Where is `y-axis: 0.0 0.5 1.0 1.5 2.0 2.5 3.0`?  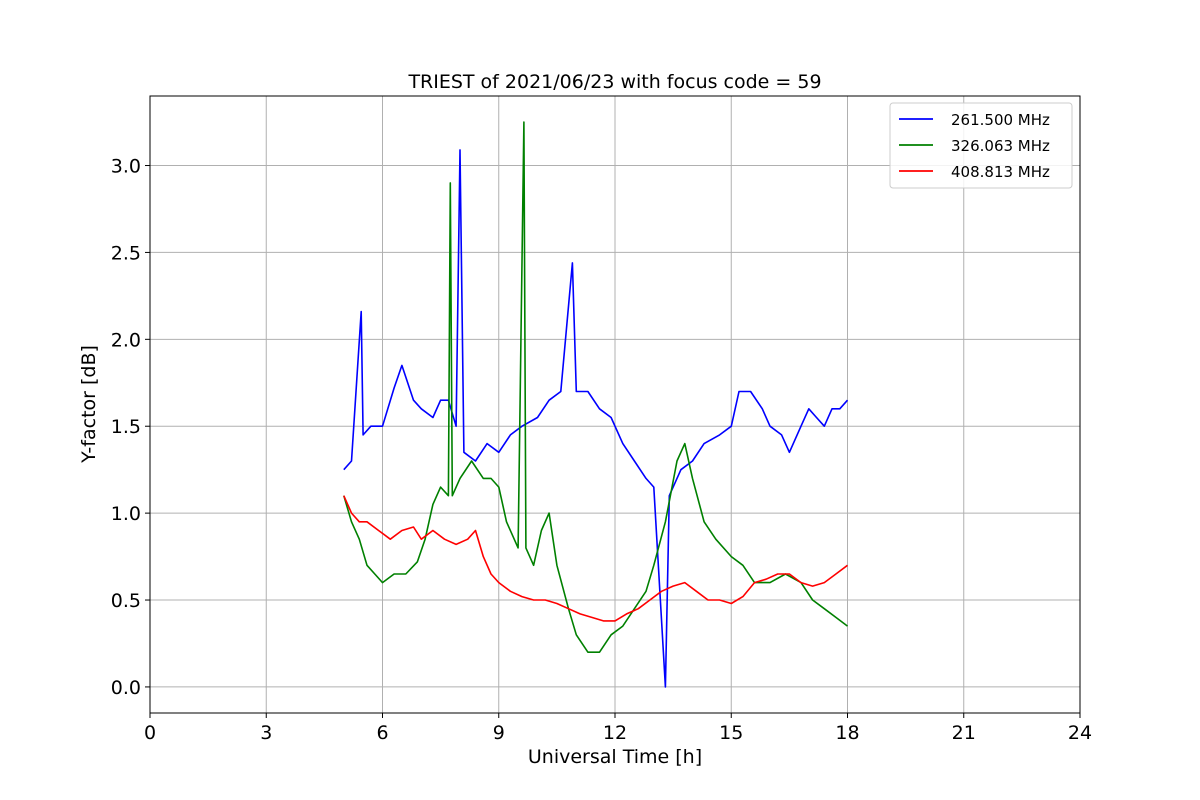 y-axis: 0.0 0.5 1.0 1.5 2.0 2.5 3.0 is located at coordinates (130, 427).